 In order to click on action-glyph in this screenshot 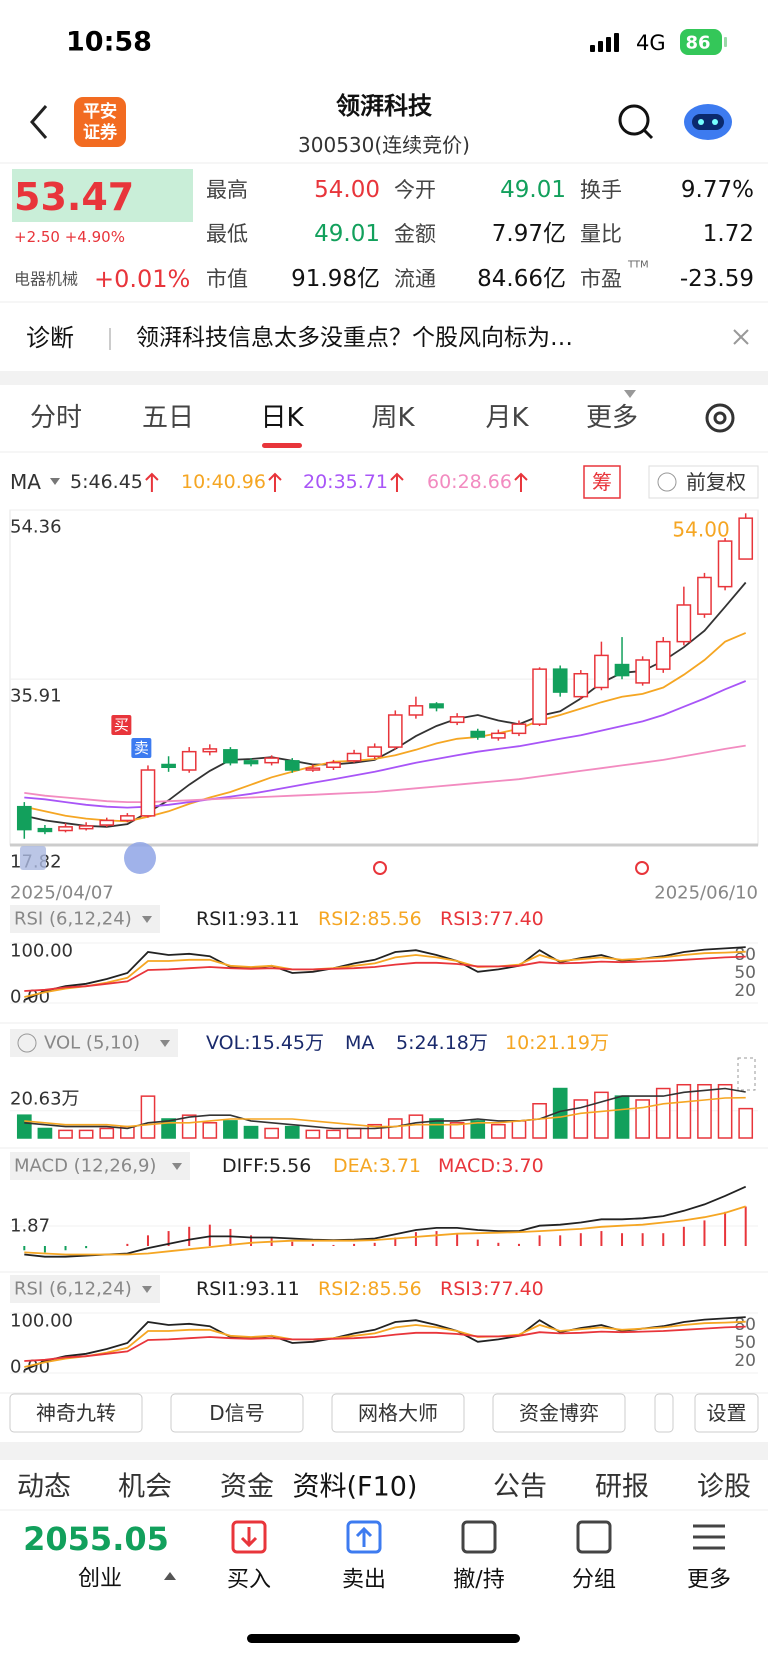, I will do `click(249, 1537)`.